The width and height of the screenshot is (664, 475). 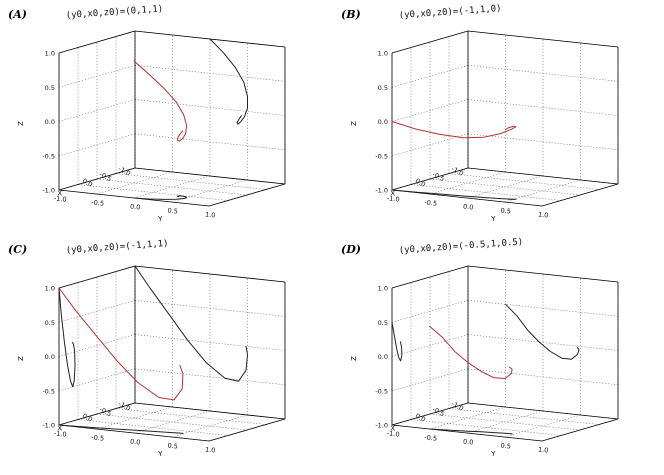 What do you see at coordinates (383, 289) in the screenshot?
I see `z-tick-label: 1.0` at bounding box center [383, 289].